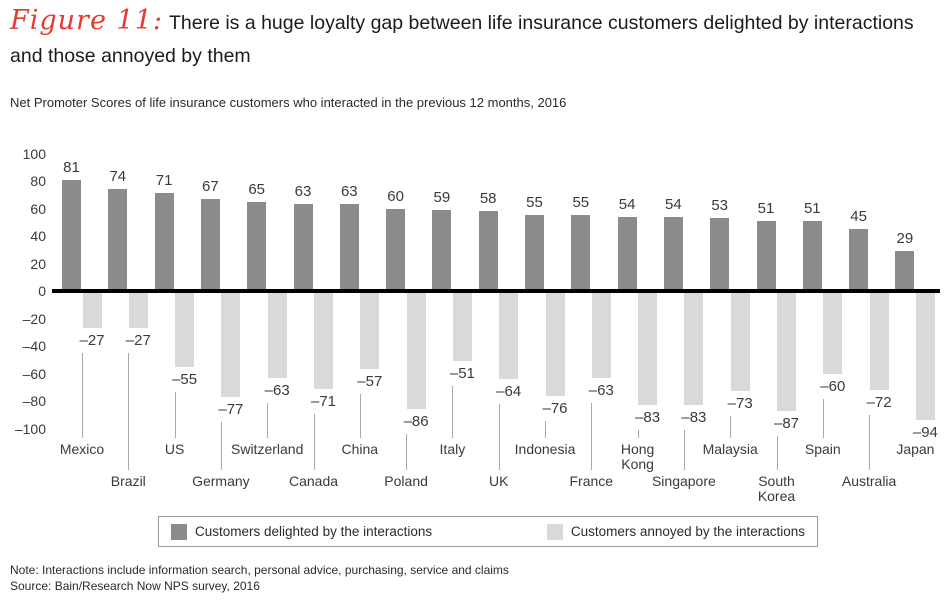 This screenshot has height=607, width=950. I want to click on country-label-line: US, so click(174, 449).